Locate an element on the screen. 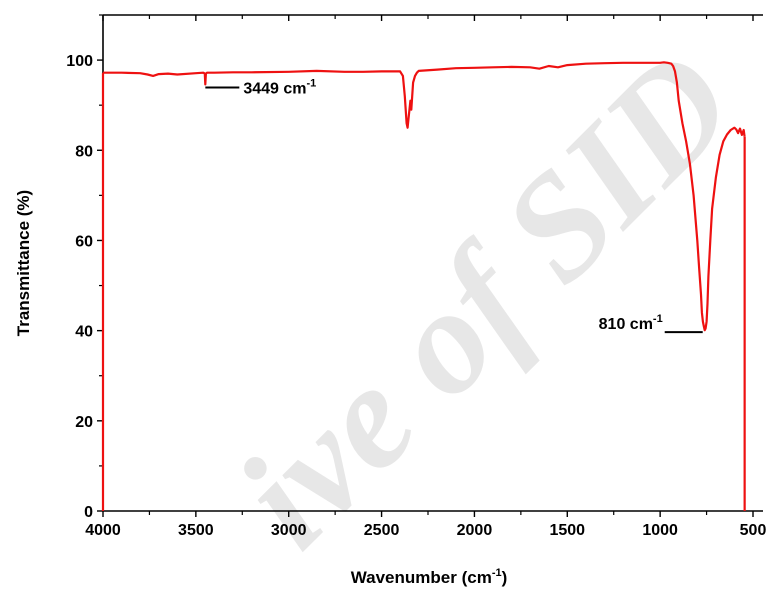  annotation-810-text: 810 cm is located at coordinates (626, 324).